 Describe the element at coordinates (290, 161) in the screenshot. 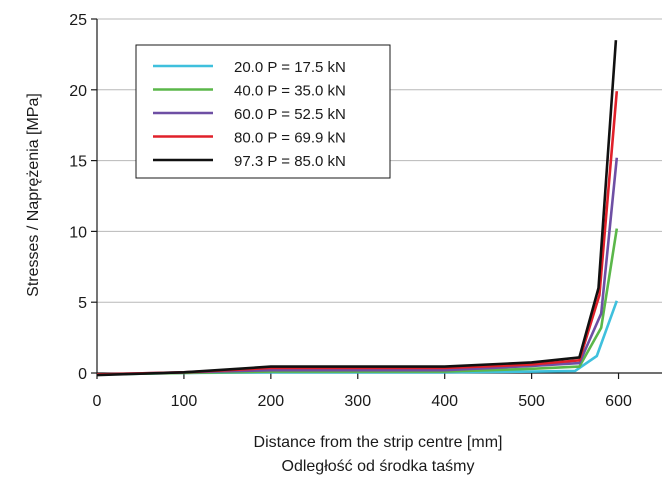

I see `legend-label-5: 97.3 P = 85.0 kN` at that location.